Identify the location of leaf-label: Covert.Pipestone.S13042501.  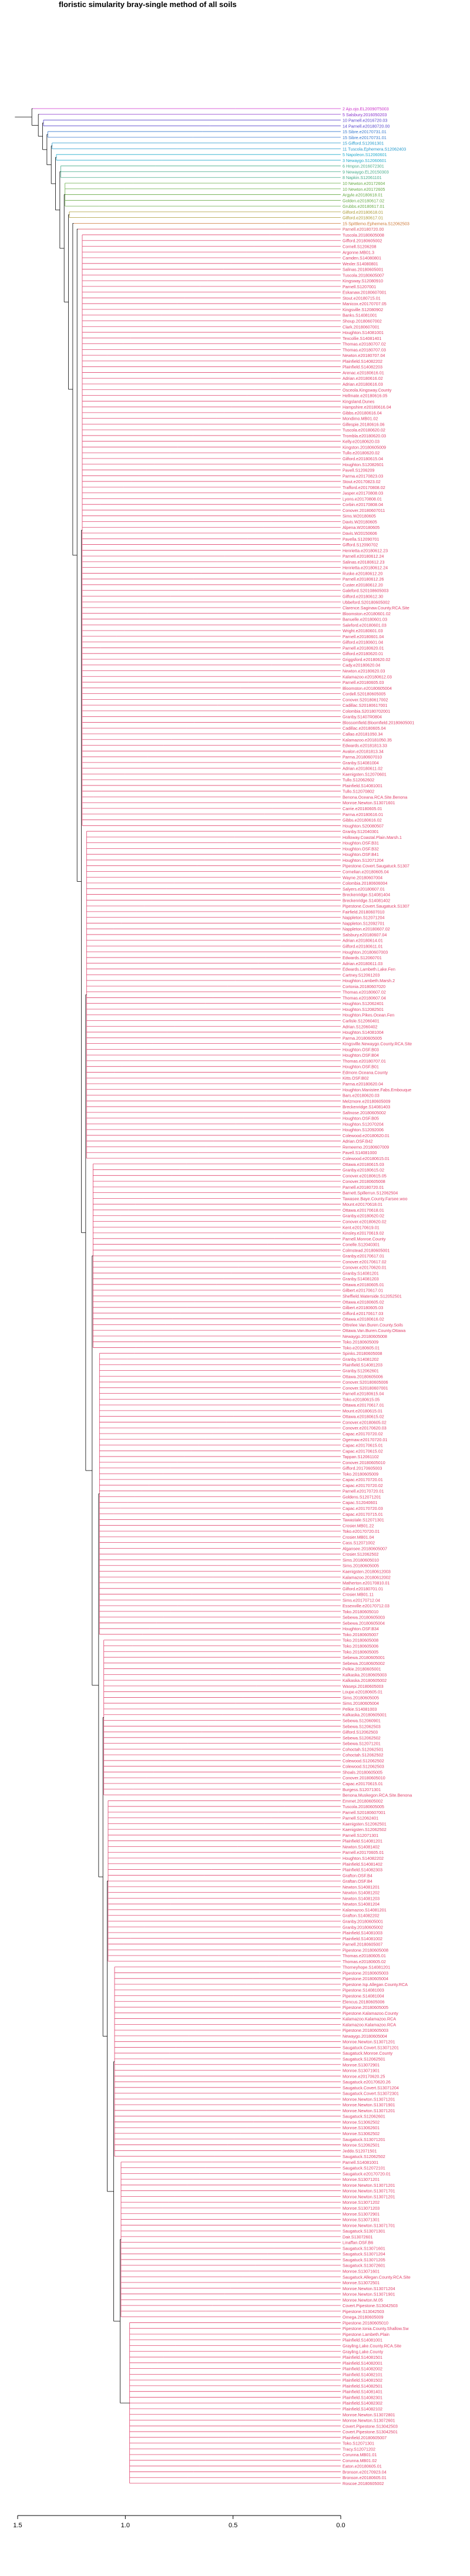
(370, 2432).